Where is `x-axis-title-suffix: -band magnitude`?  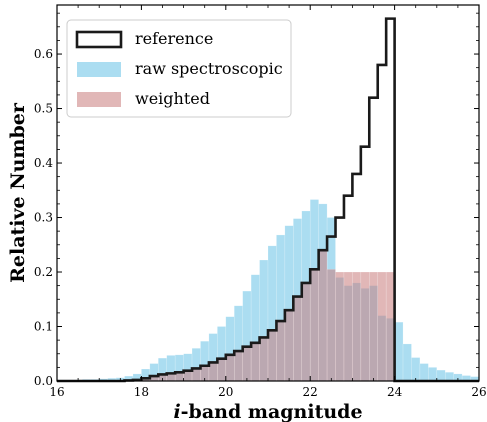 x-axis-title-suffix: -band magnitude is located at coordinates (272, 411).